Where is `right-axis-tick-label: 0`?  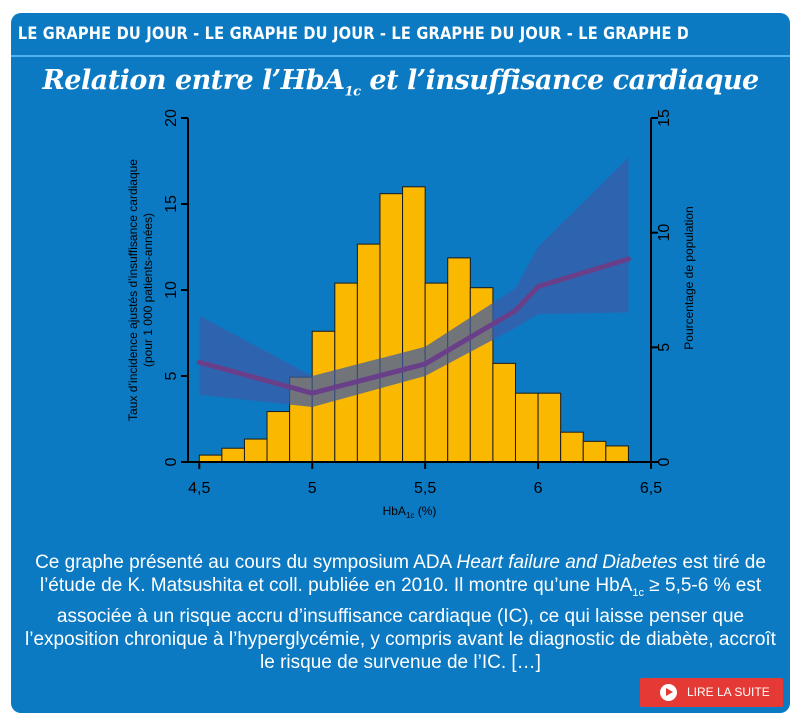
right-axis-tick-label: 0 is located at coordinates (664, 461).